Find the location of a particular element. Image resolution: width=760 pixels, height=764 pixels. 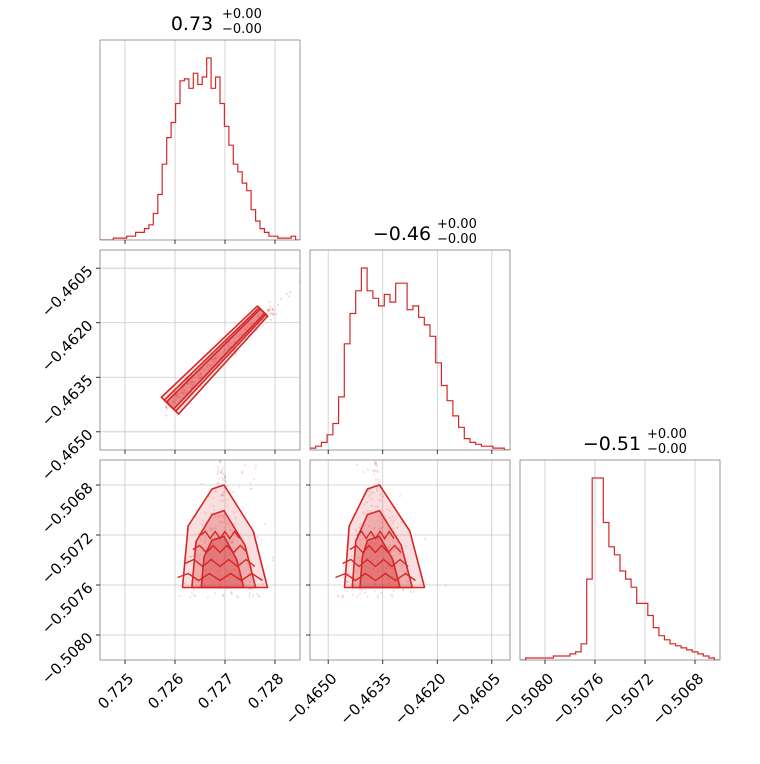

xtick-label-2-3: −0.5068 is located at coordinates (678, 699).